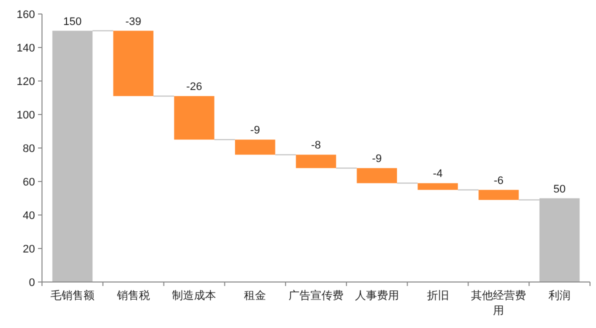 The image size is (596, 328). I want to click on x-tick-label: 制造成本, so click(194, 295).